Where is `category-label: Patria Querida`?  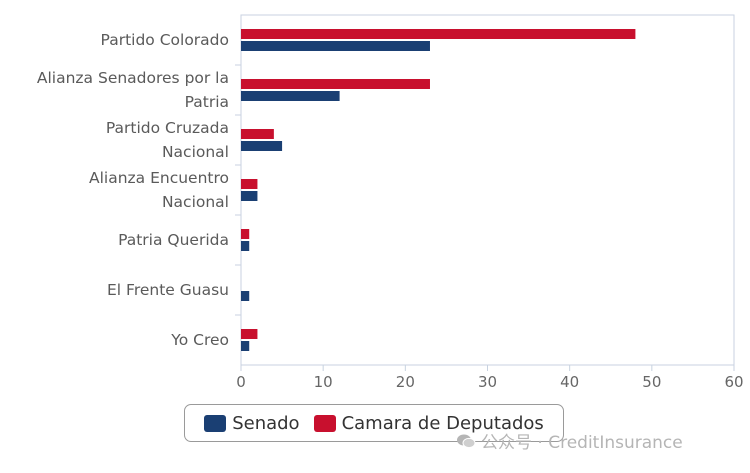
category-label: Patria Querida is located at coordinates (173, 240).